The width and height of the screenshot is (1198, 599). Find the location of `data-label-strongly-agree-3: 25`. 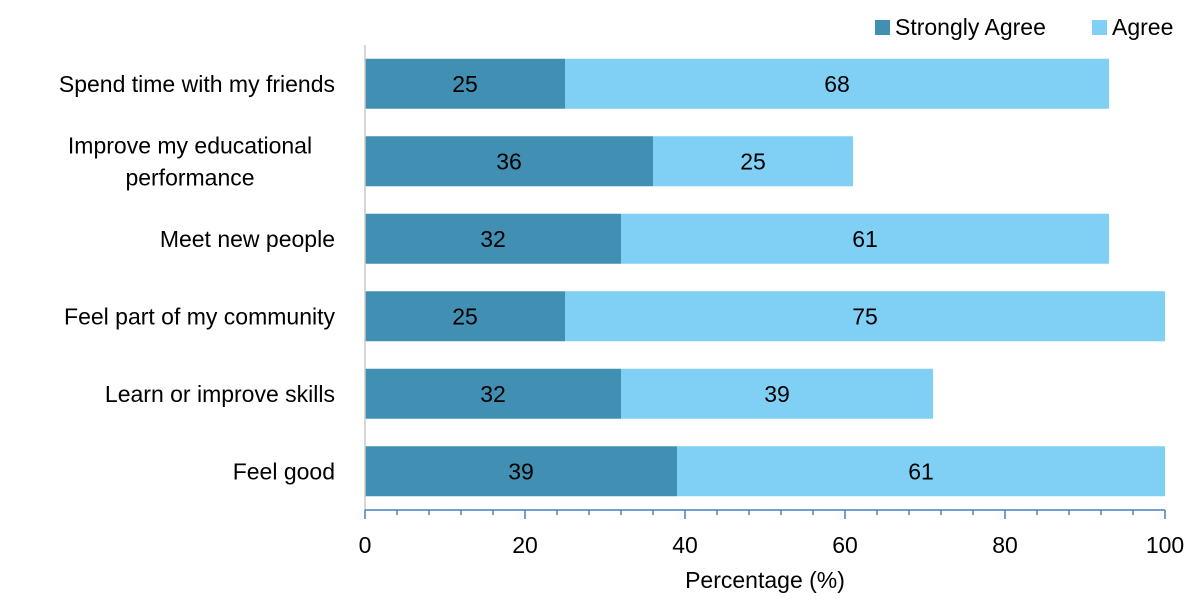

data-label-strongly-agree-3: 25 is located at coordinates (465, 316).